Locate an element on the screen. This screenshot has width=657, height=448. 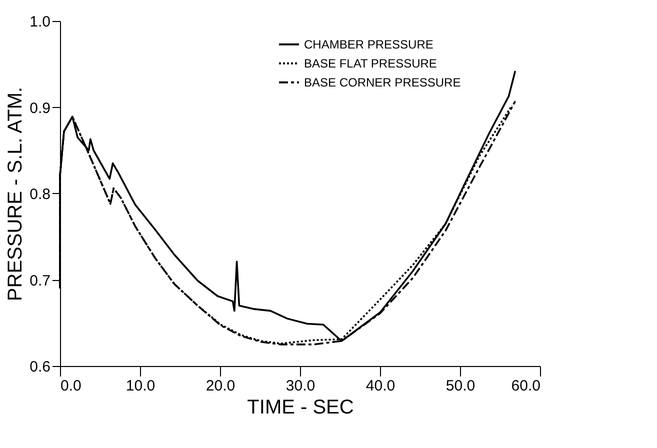
legend-label: BASE CORNER PRESSURE is located at coordinates (382, 82).